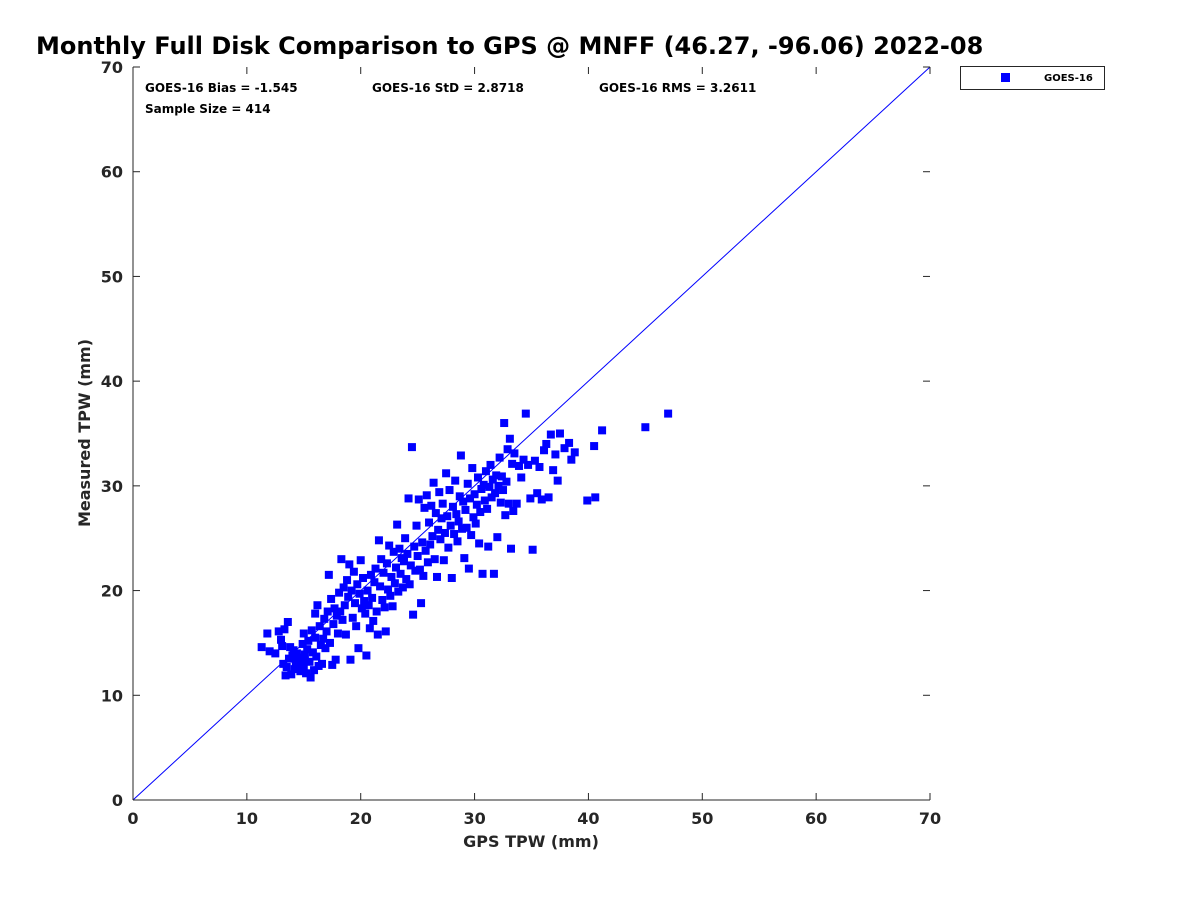 Image resolution: width=1200 pixels, height=900 pixels. I want to click on legend: GOES-16, so click(1032, 78).